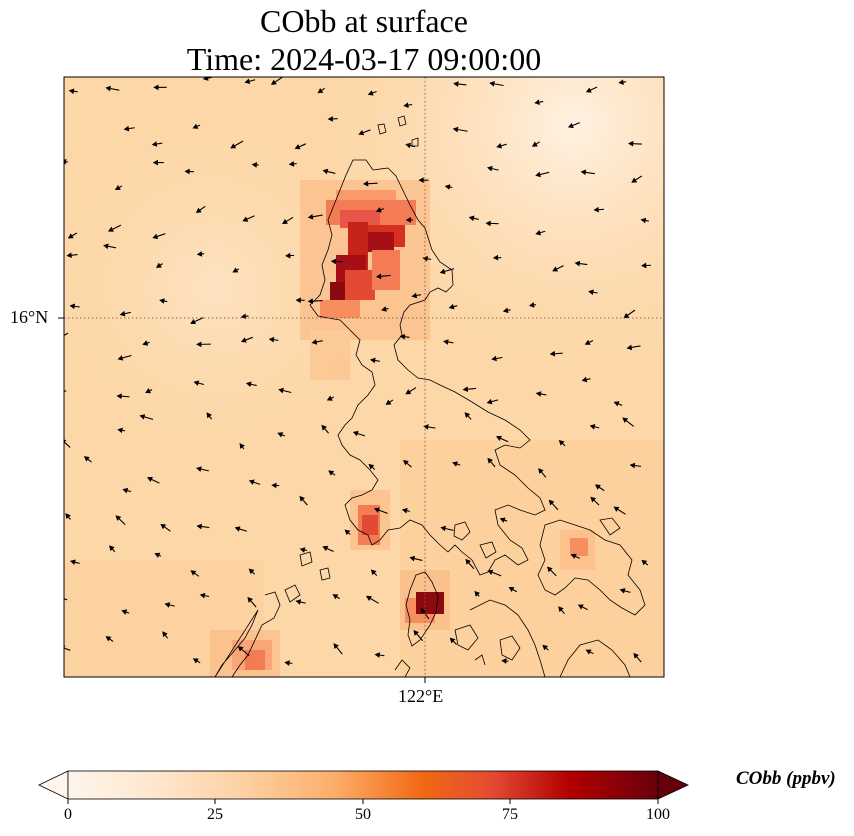 The image size is (854, 836). What do you see at coordinates (579, 547) in the screenshot?
I see `fire-plume-bicol` at bounding box center [579, 547].